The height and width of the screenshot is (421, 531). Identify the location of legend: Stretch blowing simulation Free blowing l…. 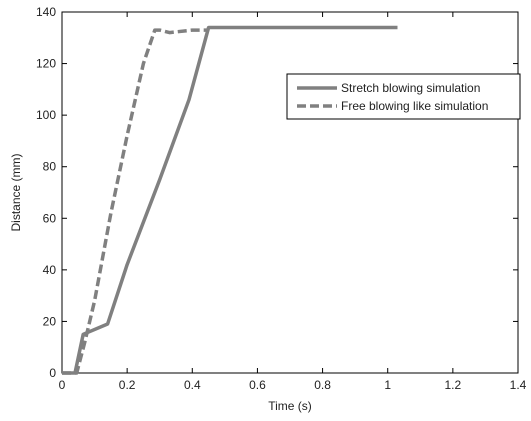
(403, 96).